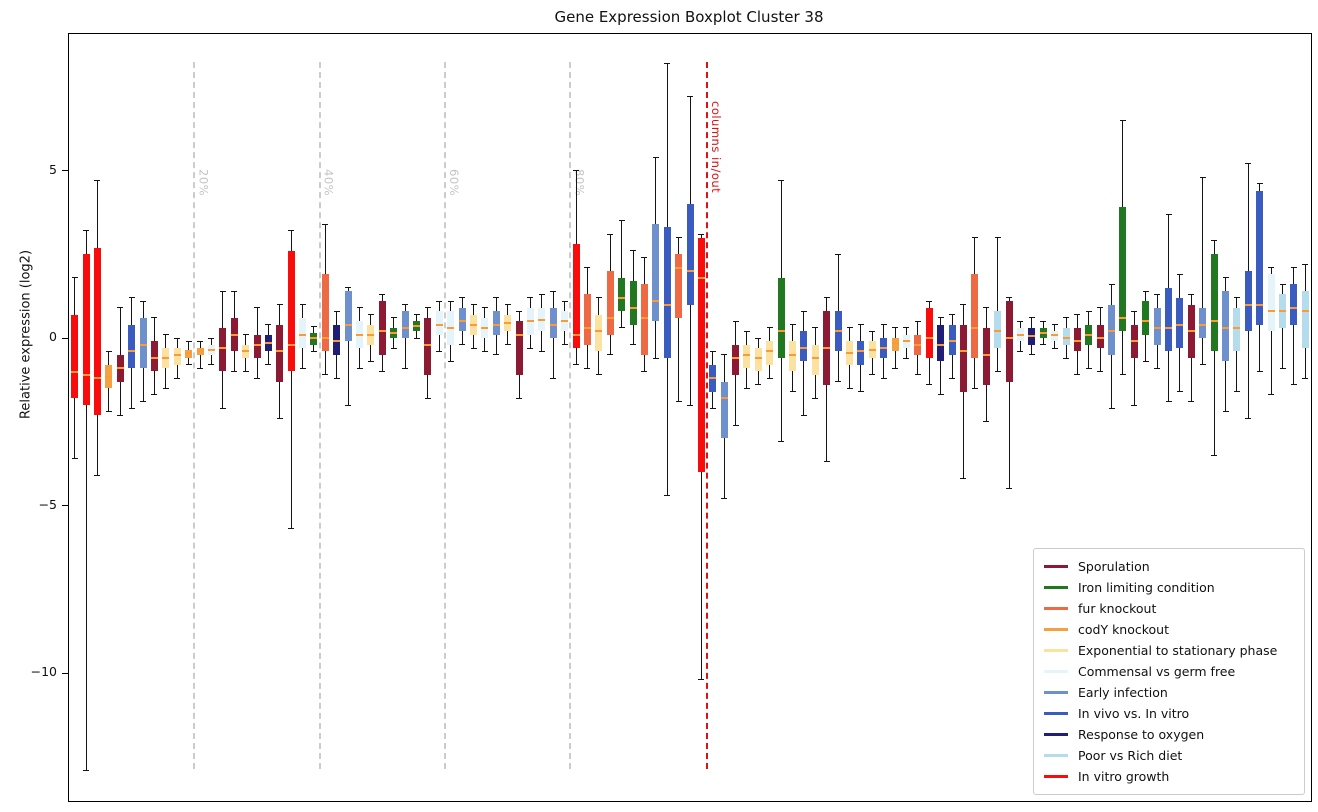  Describe the element at coordinates (53, 336) in the screenshot. I see `y-tick-label: 0` at that location.